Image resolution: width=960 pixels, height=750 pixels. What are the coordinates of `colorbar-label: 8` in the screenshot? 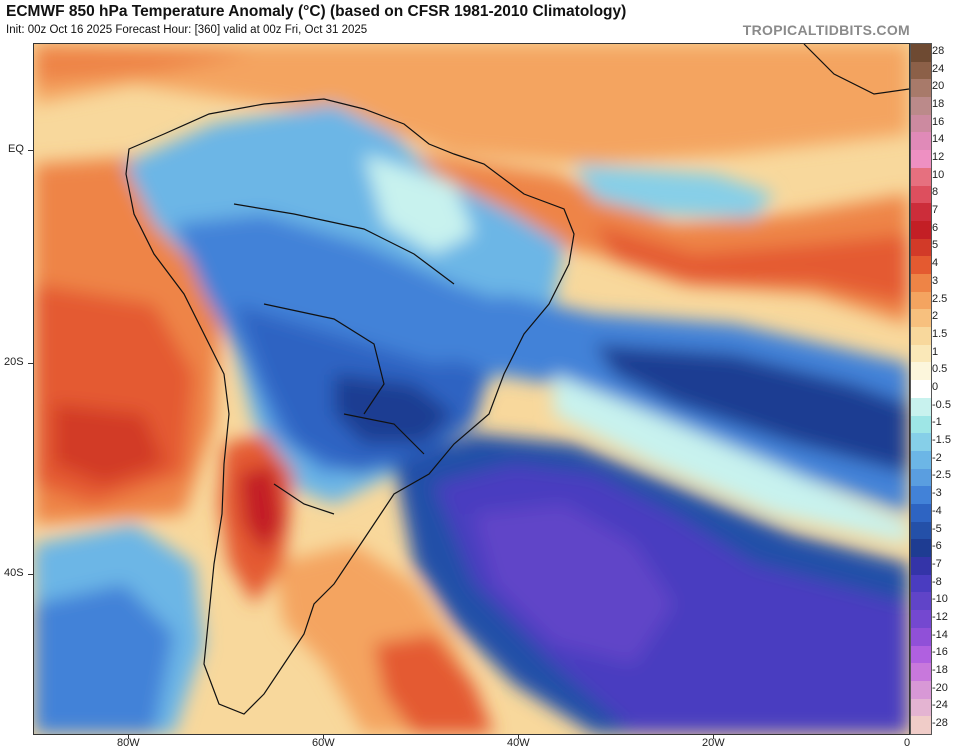 It's located at (935, 192).